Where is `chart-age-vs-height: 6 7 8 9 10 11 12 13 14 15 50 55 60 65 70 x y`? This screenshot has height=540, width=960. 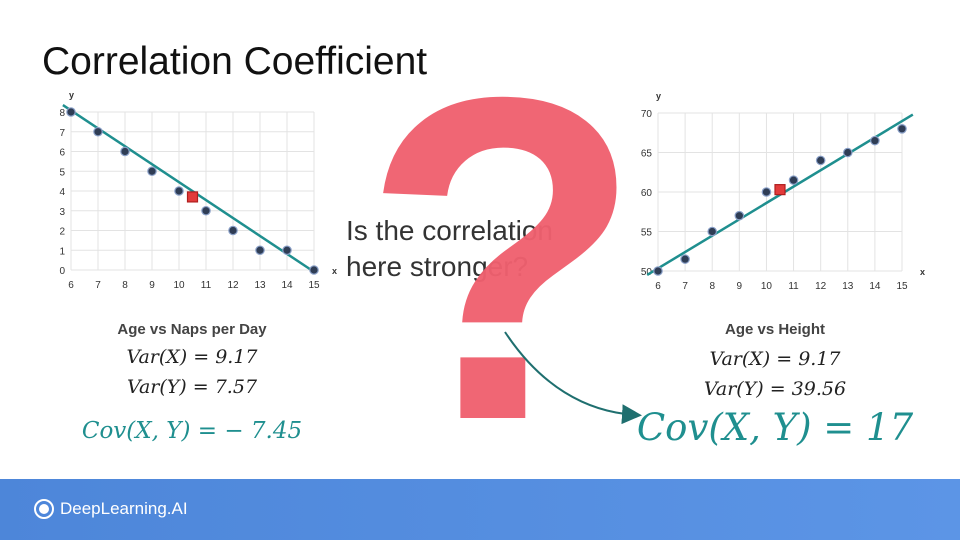
chart-age-vs-height: 6 7 8 9 10 11 12 13 14 15 50 55 60 65 70 x y is located at coordinates (783, 191).